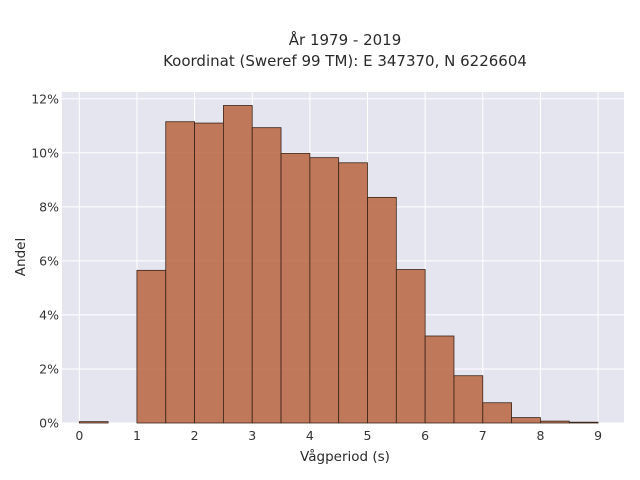 This screenshot has height=480, width=640. What do you see at coordinates (310, 435) in the screenshot?
I see `x-tick-label: 4` at bounding box center [310, 435].